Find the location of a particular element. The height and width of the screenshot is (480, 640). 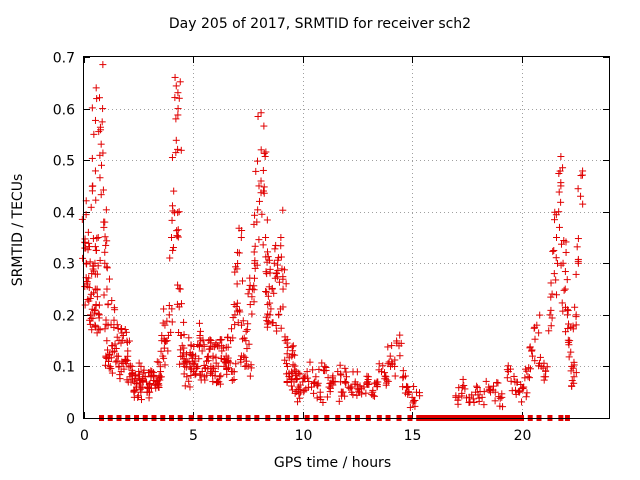

y-tick-label: 0.6 is located at coordinates (64, 111).